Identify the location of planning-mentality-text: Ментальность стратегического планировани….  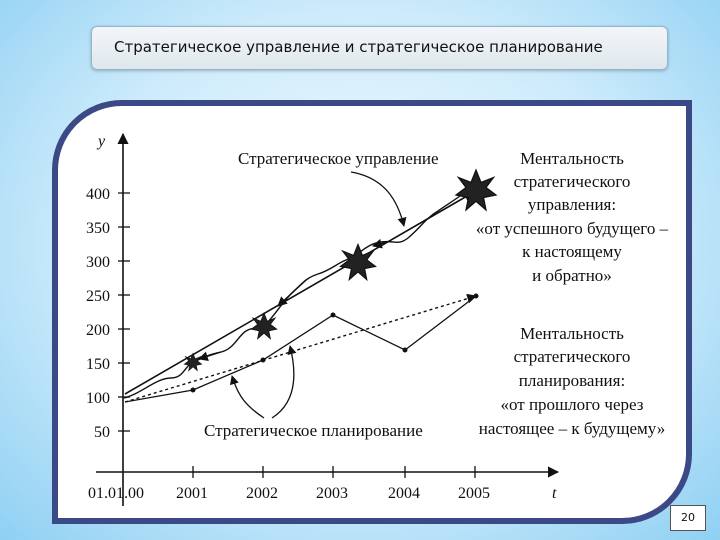
(572, 381).